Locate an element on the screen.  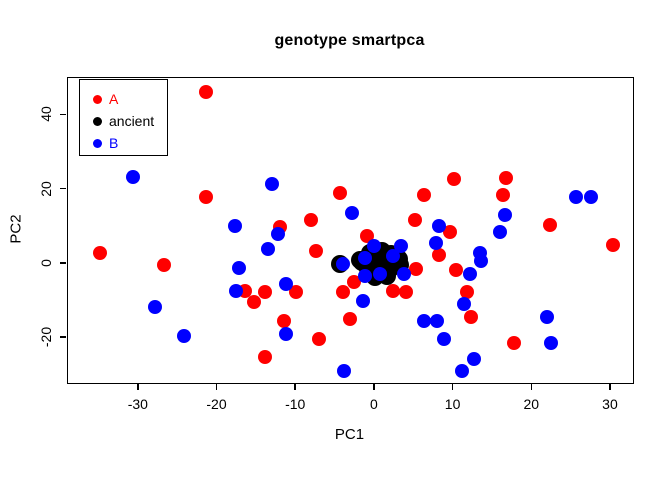
x-tick-label: -10 is located at coordinates (295, 404).